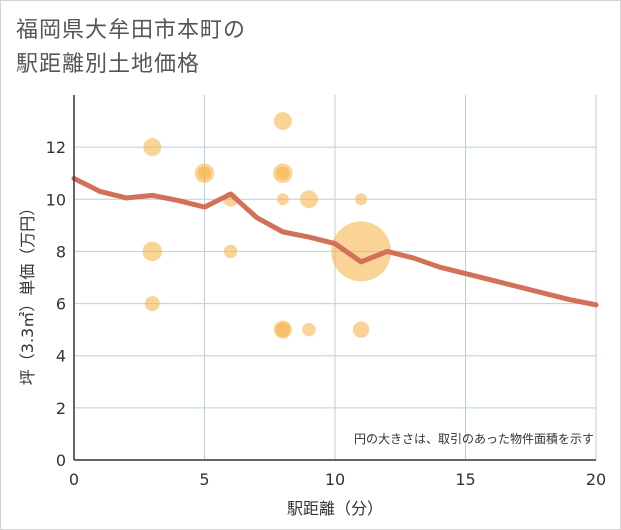 The image size is (621, 530). What do you see at coordinates (335, 508) in the screenshot?
I see `x-axis-title: 駅距離（分）` at bounding box center [335, 508].